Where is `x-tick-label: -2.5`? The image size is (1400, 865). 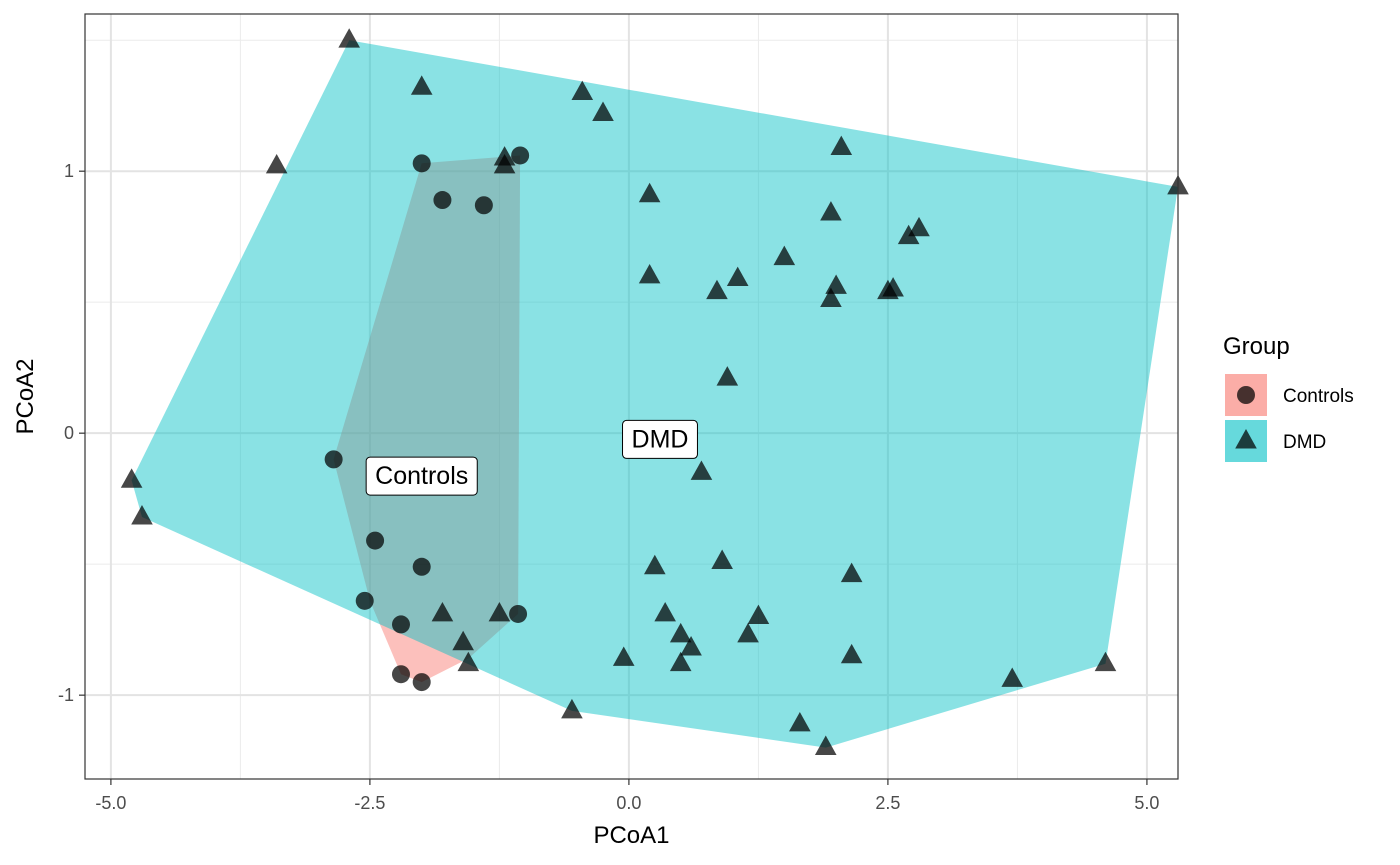
x-tick-label: -2.5 is located at coordinates (369, 803).